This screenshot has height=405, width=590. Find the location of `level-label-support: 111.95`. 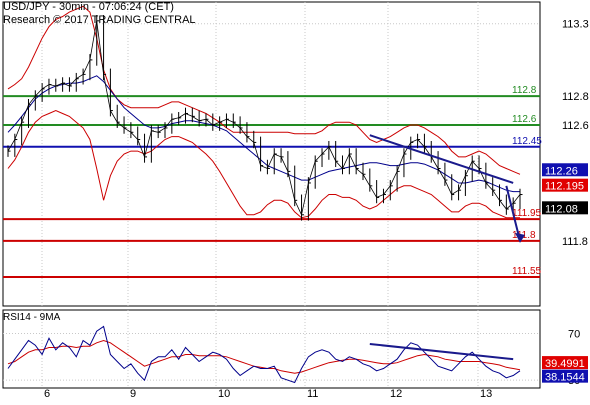

level-label-support: 111.95 is located at coordinates (527, 213).